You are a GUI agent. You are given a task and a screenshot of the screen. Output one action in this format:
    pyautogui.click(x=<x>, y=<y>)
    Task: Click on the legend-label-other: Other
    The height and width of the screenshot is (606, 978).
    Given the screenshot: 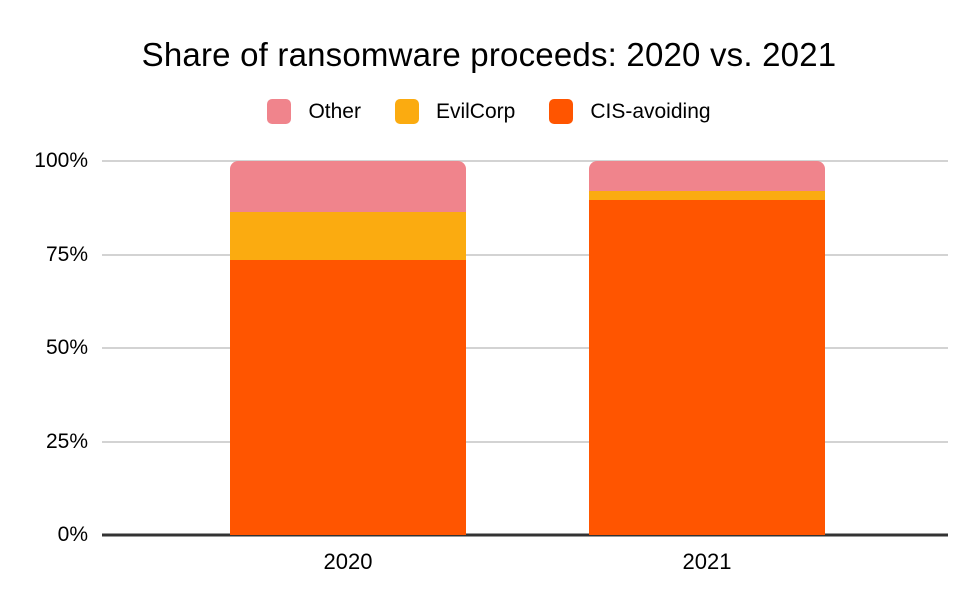 What is the action you would take?
    pyautogui.click(x=334, y=111)
    